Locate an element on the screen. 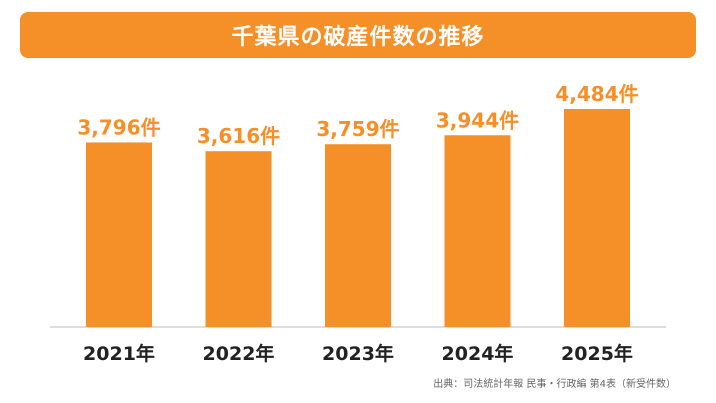 The width and height of the screenshot is (716, 403). bar-2022年 is located at coordinates (238, 239).